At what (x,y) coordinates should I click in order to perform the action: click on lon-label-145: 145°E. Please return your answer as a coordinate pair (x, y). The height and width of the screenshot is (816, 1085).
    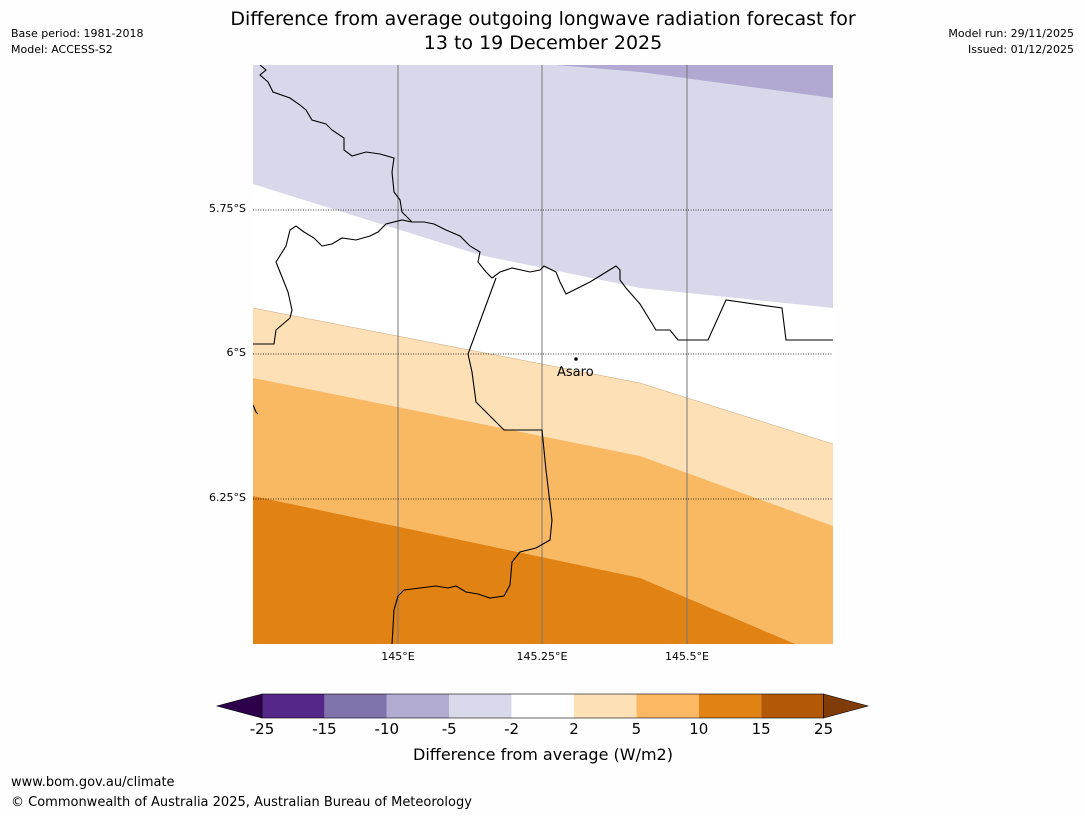
    Looking at the image, I should click on (398, 656).